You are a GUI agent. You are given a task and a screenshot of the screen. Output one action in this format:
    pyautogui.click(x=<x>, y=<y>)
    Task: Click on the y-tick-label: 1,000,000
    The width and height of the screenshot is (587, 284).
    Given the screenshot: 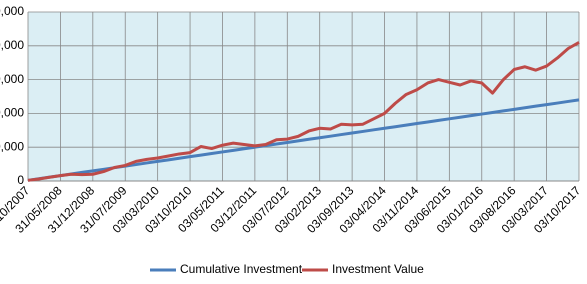 What is the action you would take?
    pyautogui.click(x=12, y=113)
    